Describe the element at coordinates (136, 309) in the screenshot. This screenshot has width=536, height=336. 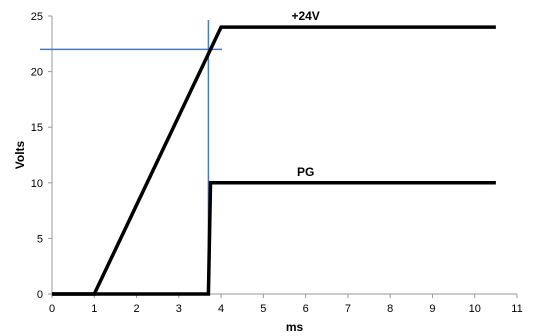
I see `x-tick-label: 2` at that location.